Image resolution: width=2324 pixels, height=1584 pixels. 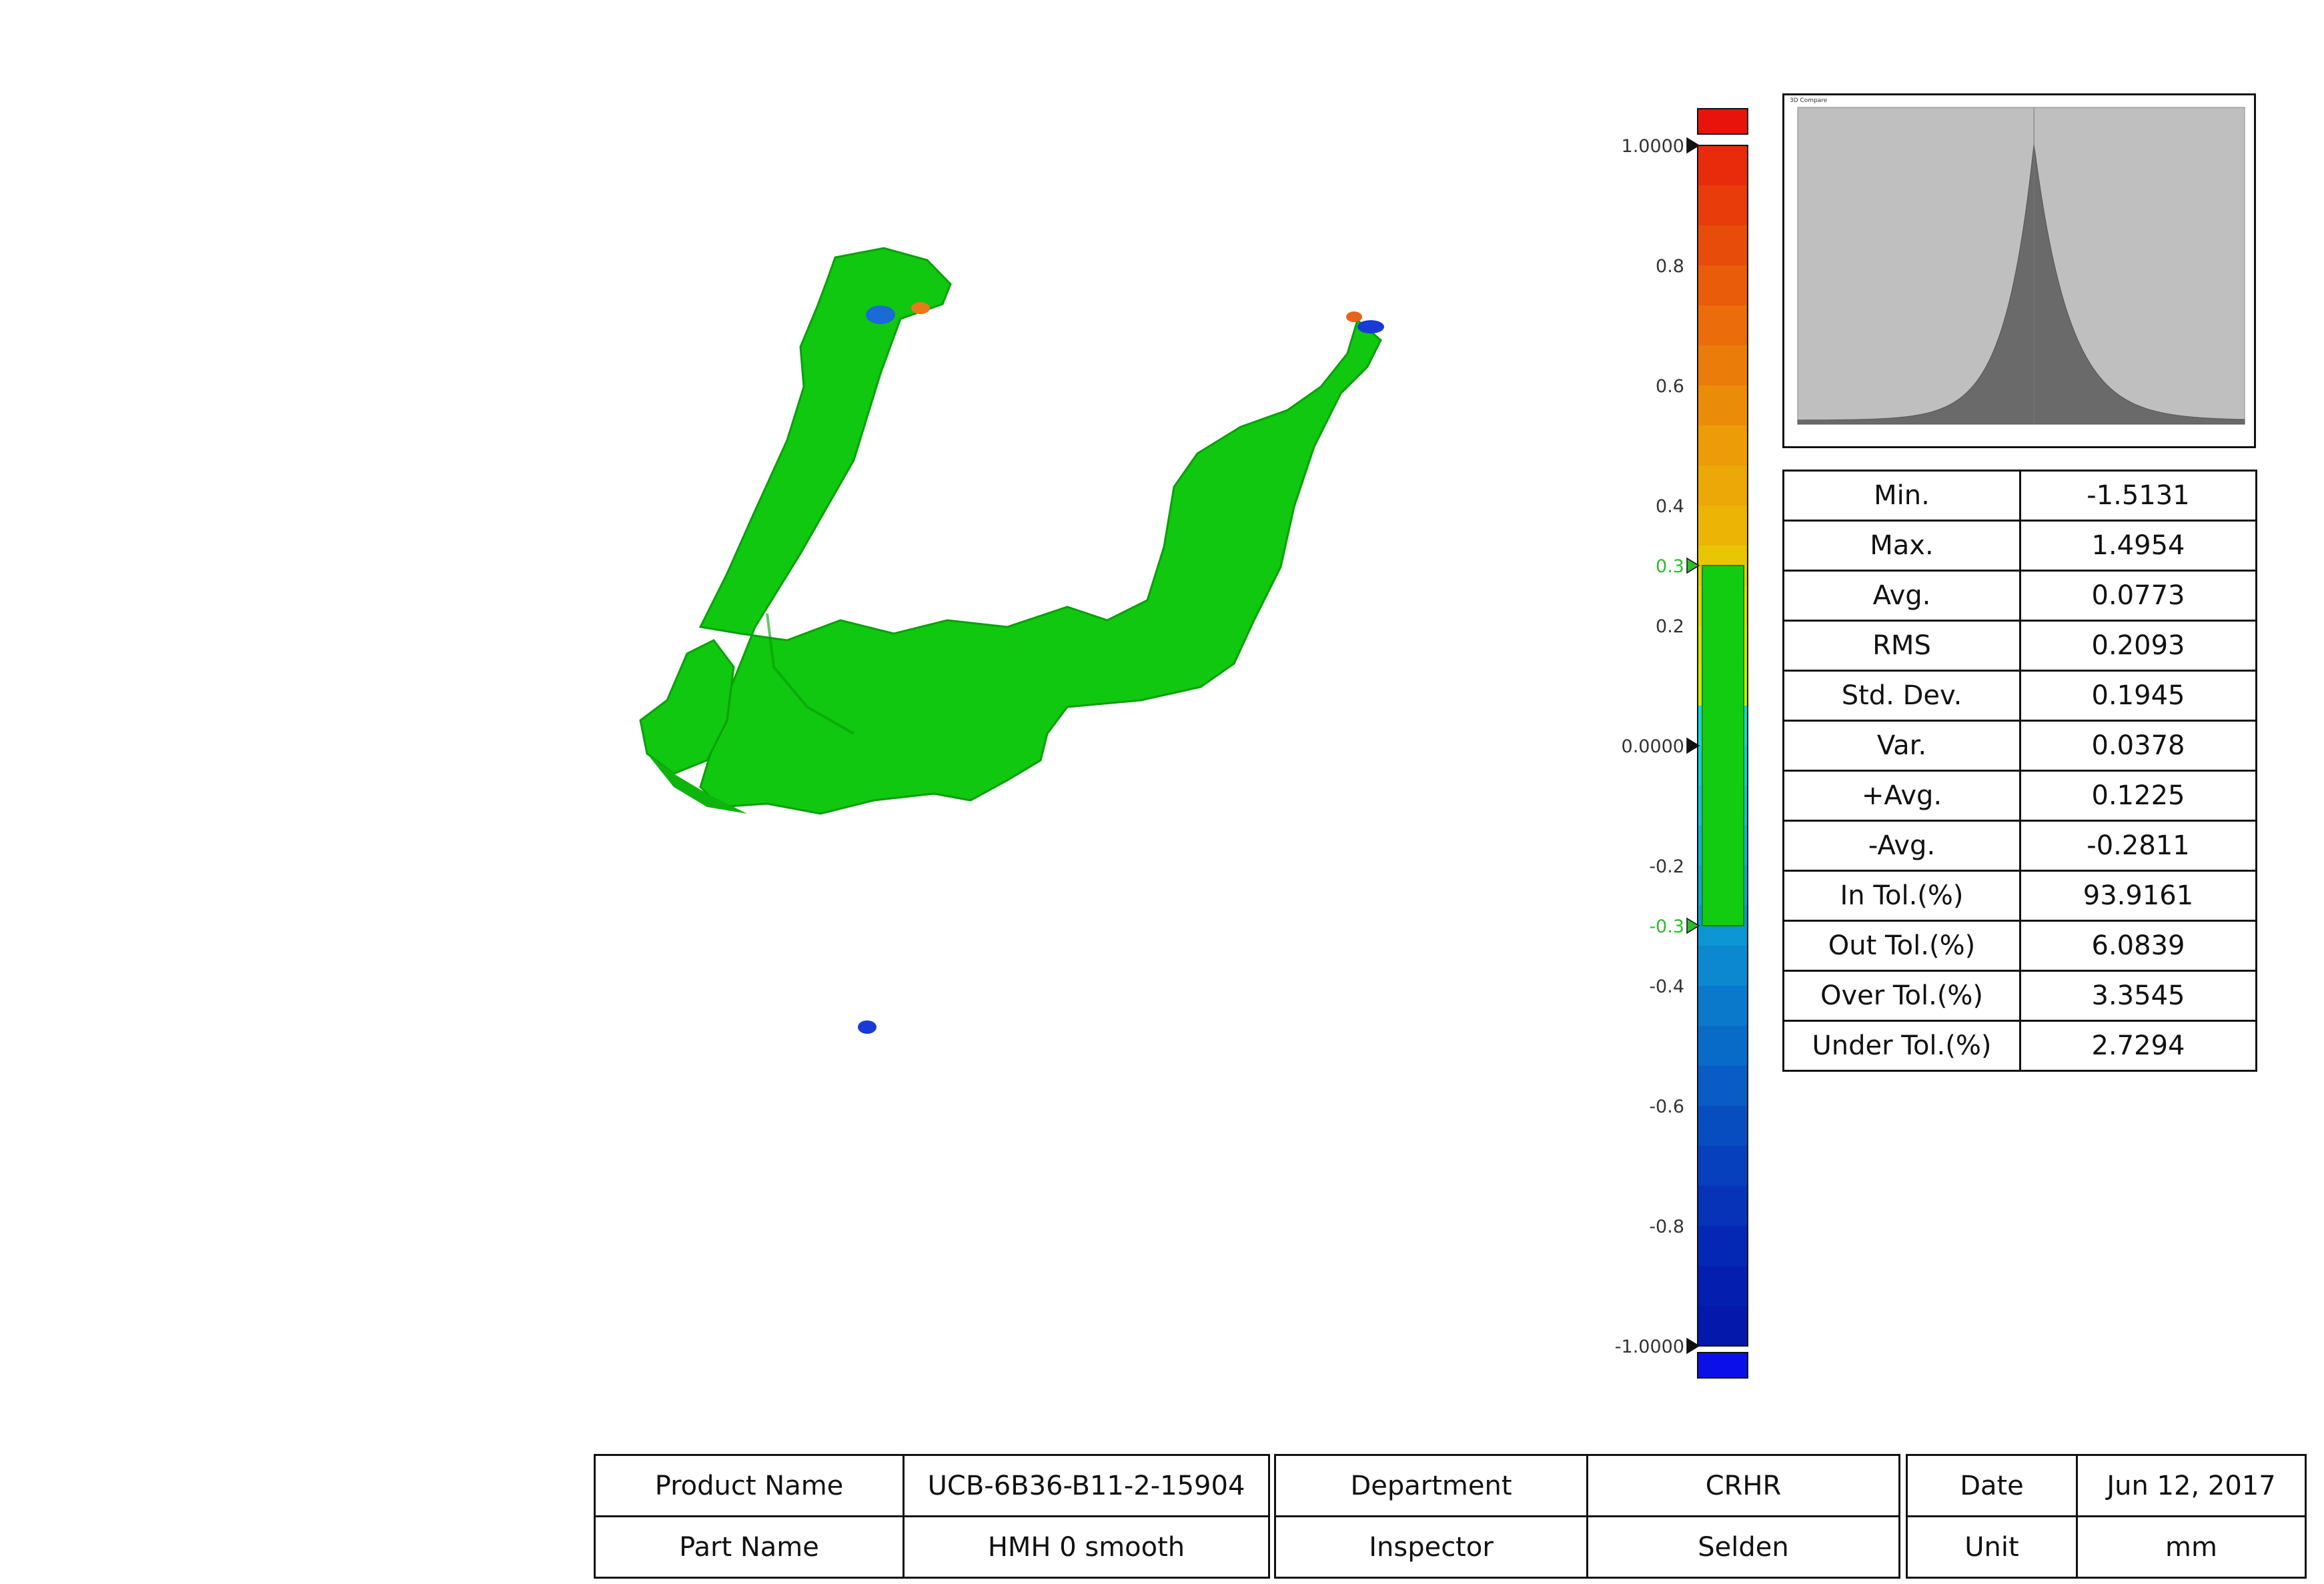 I want to click on table-row: Min. -1.5131, so click(x=2019, y=496).